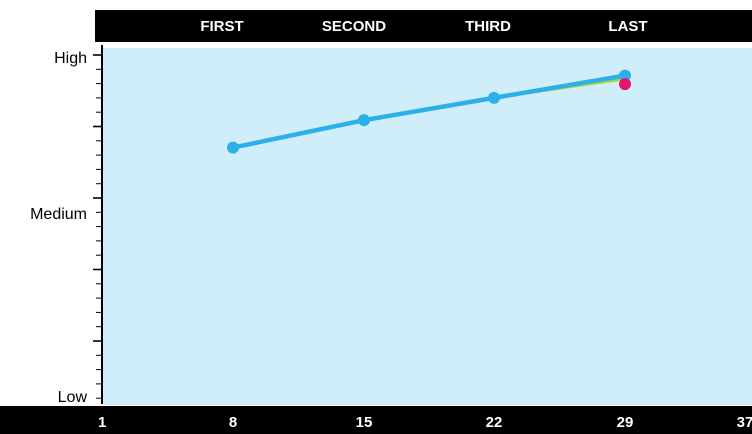 The width and height of the screenshot is (752, 434). What do you see at coordinates (58, 228) in the screenshot?
I see `y-axis-labels: High Medium Low` at bounding box center [58, 228].